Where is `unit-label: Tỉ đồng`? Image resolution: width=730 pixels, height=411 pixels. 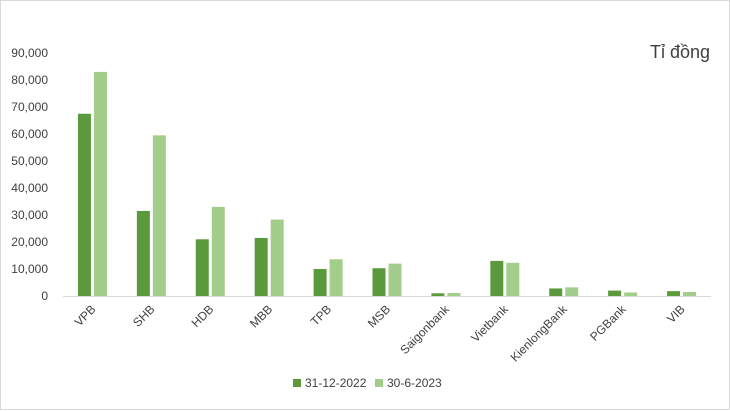 unit-label: Tỉ đồng is located at coordinates (680, 52).